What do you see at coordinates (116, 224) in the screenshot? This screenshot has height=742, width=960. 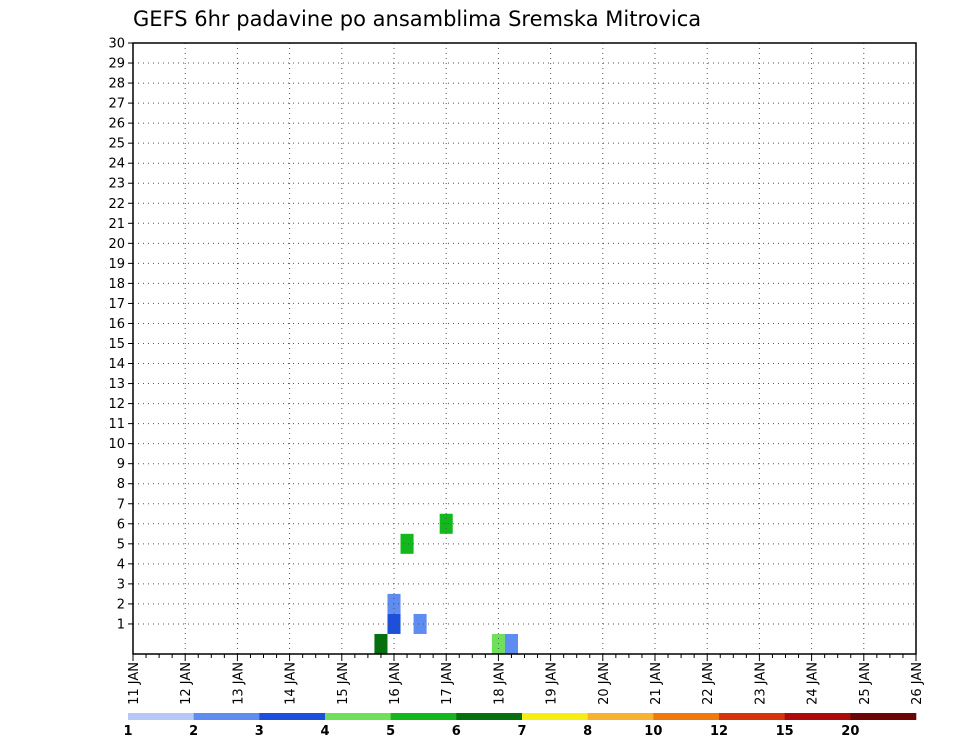 I see `y-tick-label: 21` at bounding box center [116, 224].